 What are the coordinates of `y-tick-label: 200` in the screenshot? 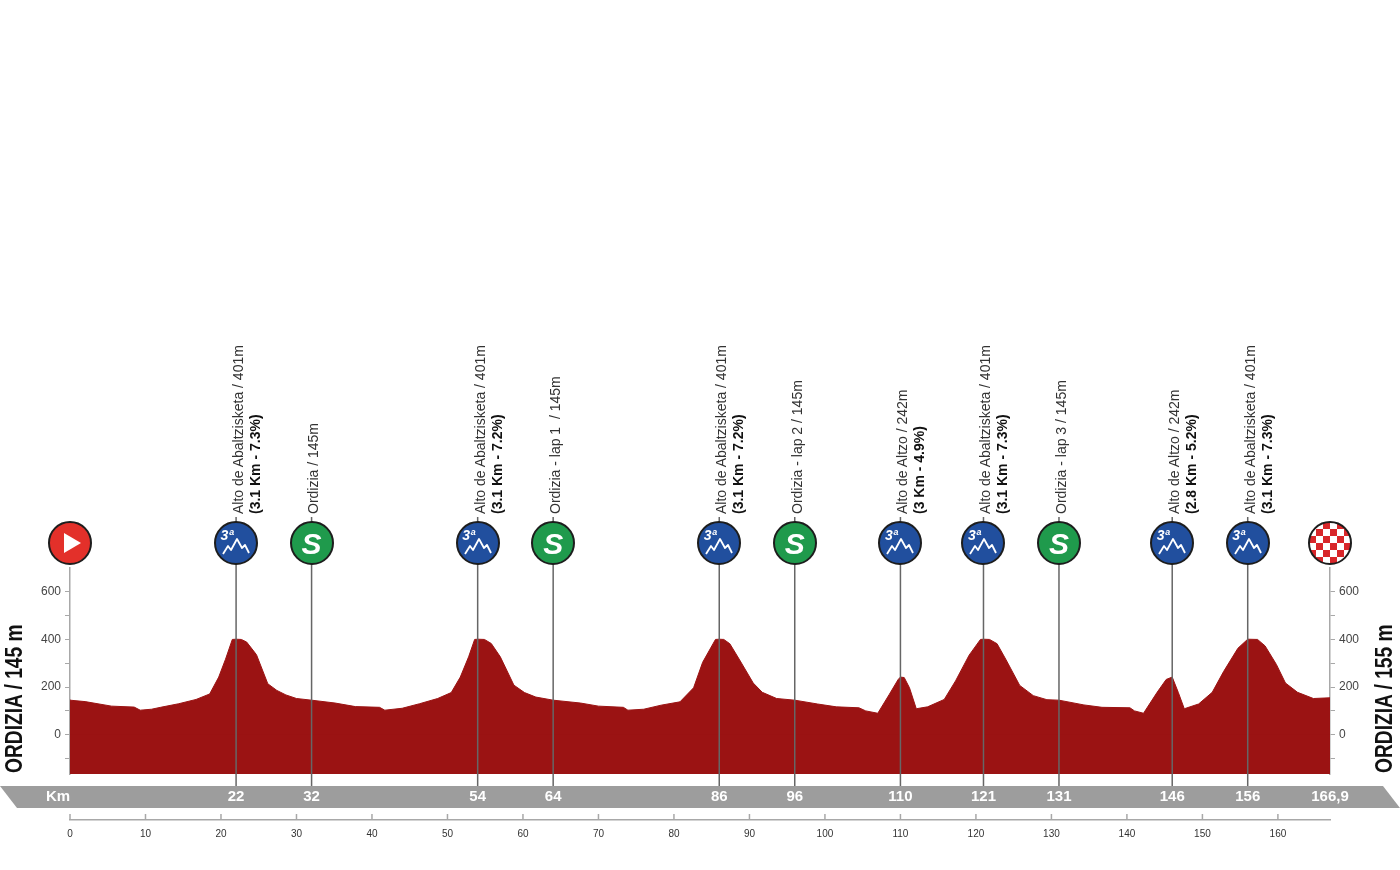 It's located at (51, 686).